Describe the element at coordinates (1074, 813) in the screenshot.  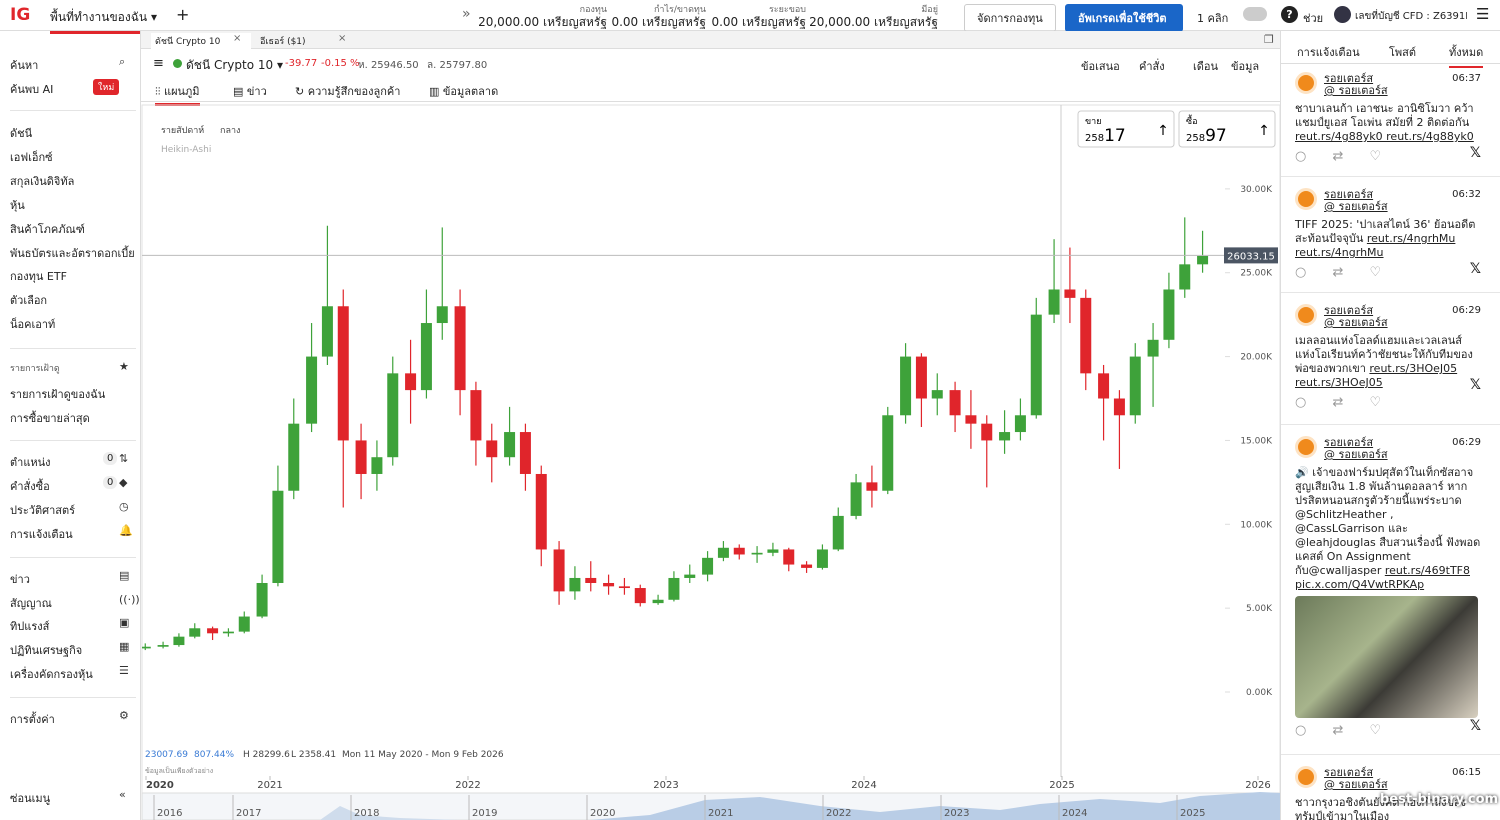
I see `navigator-label: 2024` at that location.